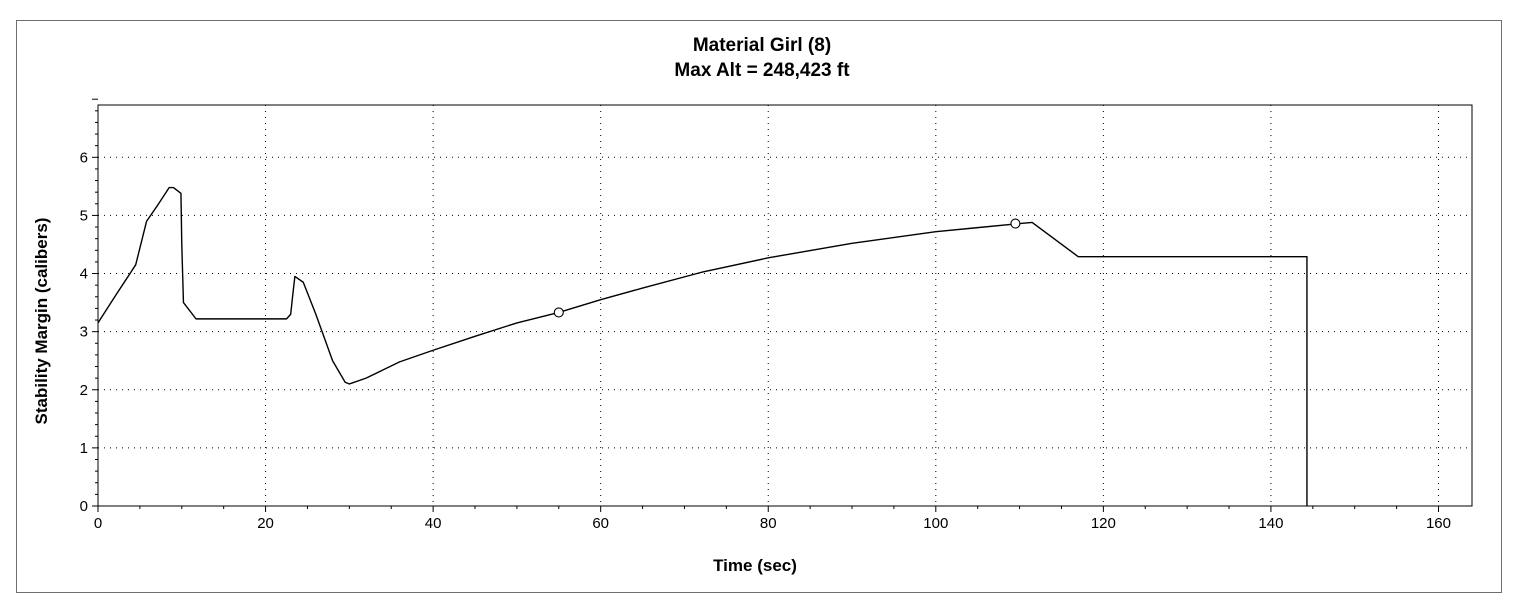  I want to click on x-tick-label: 60, so click(600, 523).